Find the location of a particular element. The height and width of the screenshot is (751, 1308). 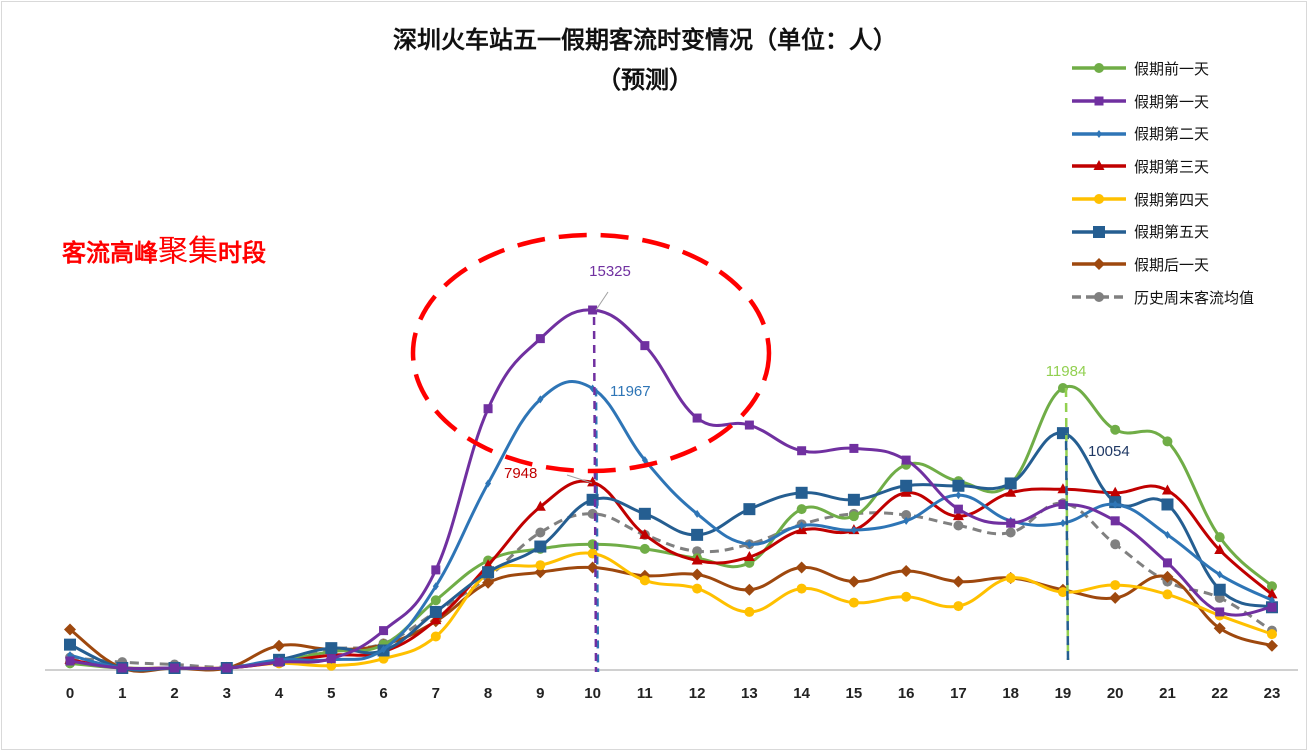

series-line is located at coordinates (671, 611).